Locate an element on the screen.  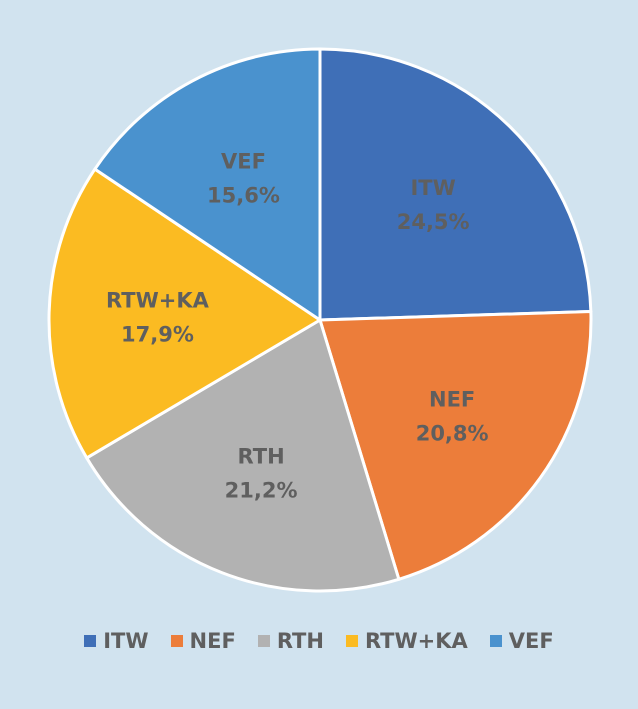
legend-label-rth: RTH is located at coordinates (300, 641).